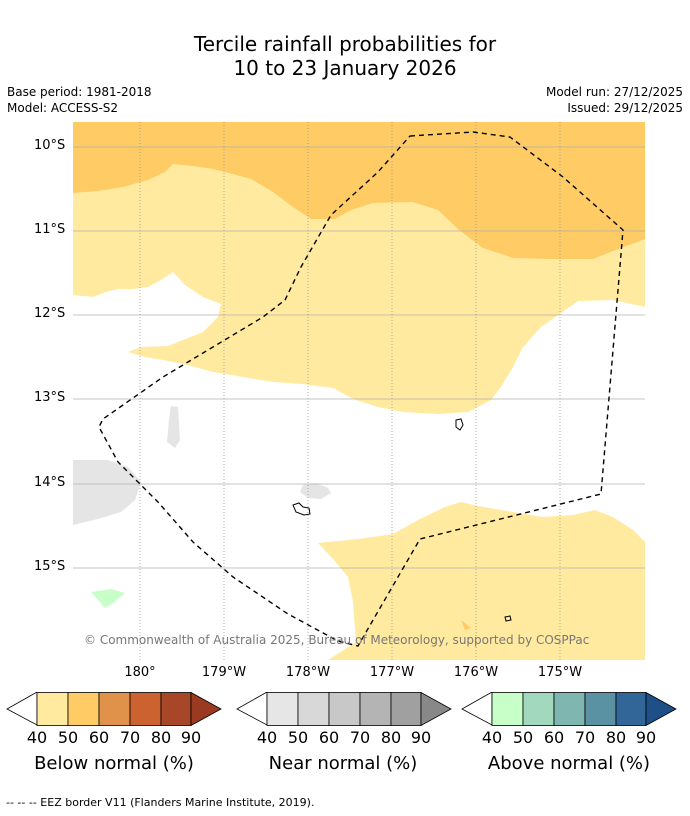 The image size is (690, 816). Describe the element at coordinates (173, 427) in the screenshot. I see `near-normal-island-a` at that location.